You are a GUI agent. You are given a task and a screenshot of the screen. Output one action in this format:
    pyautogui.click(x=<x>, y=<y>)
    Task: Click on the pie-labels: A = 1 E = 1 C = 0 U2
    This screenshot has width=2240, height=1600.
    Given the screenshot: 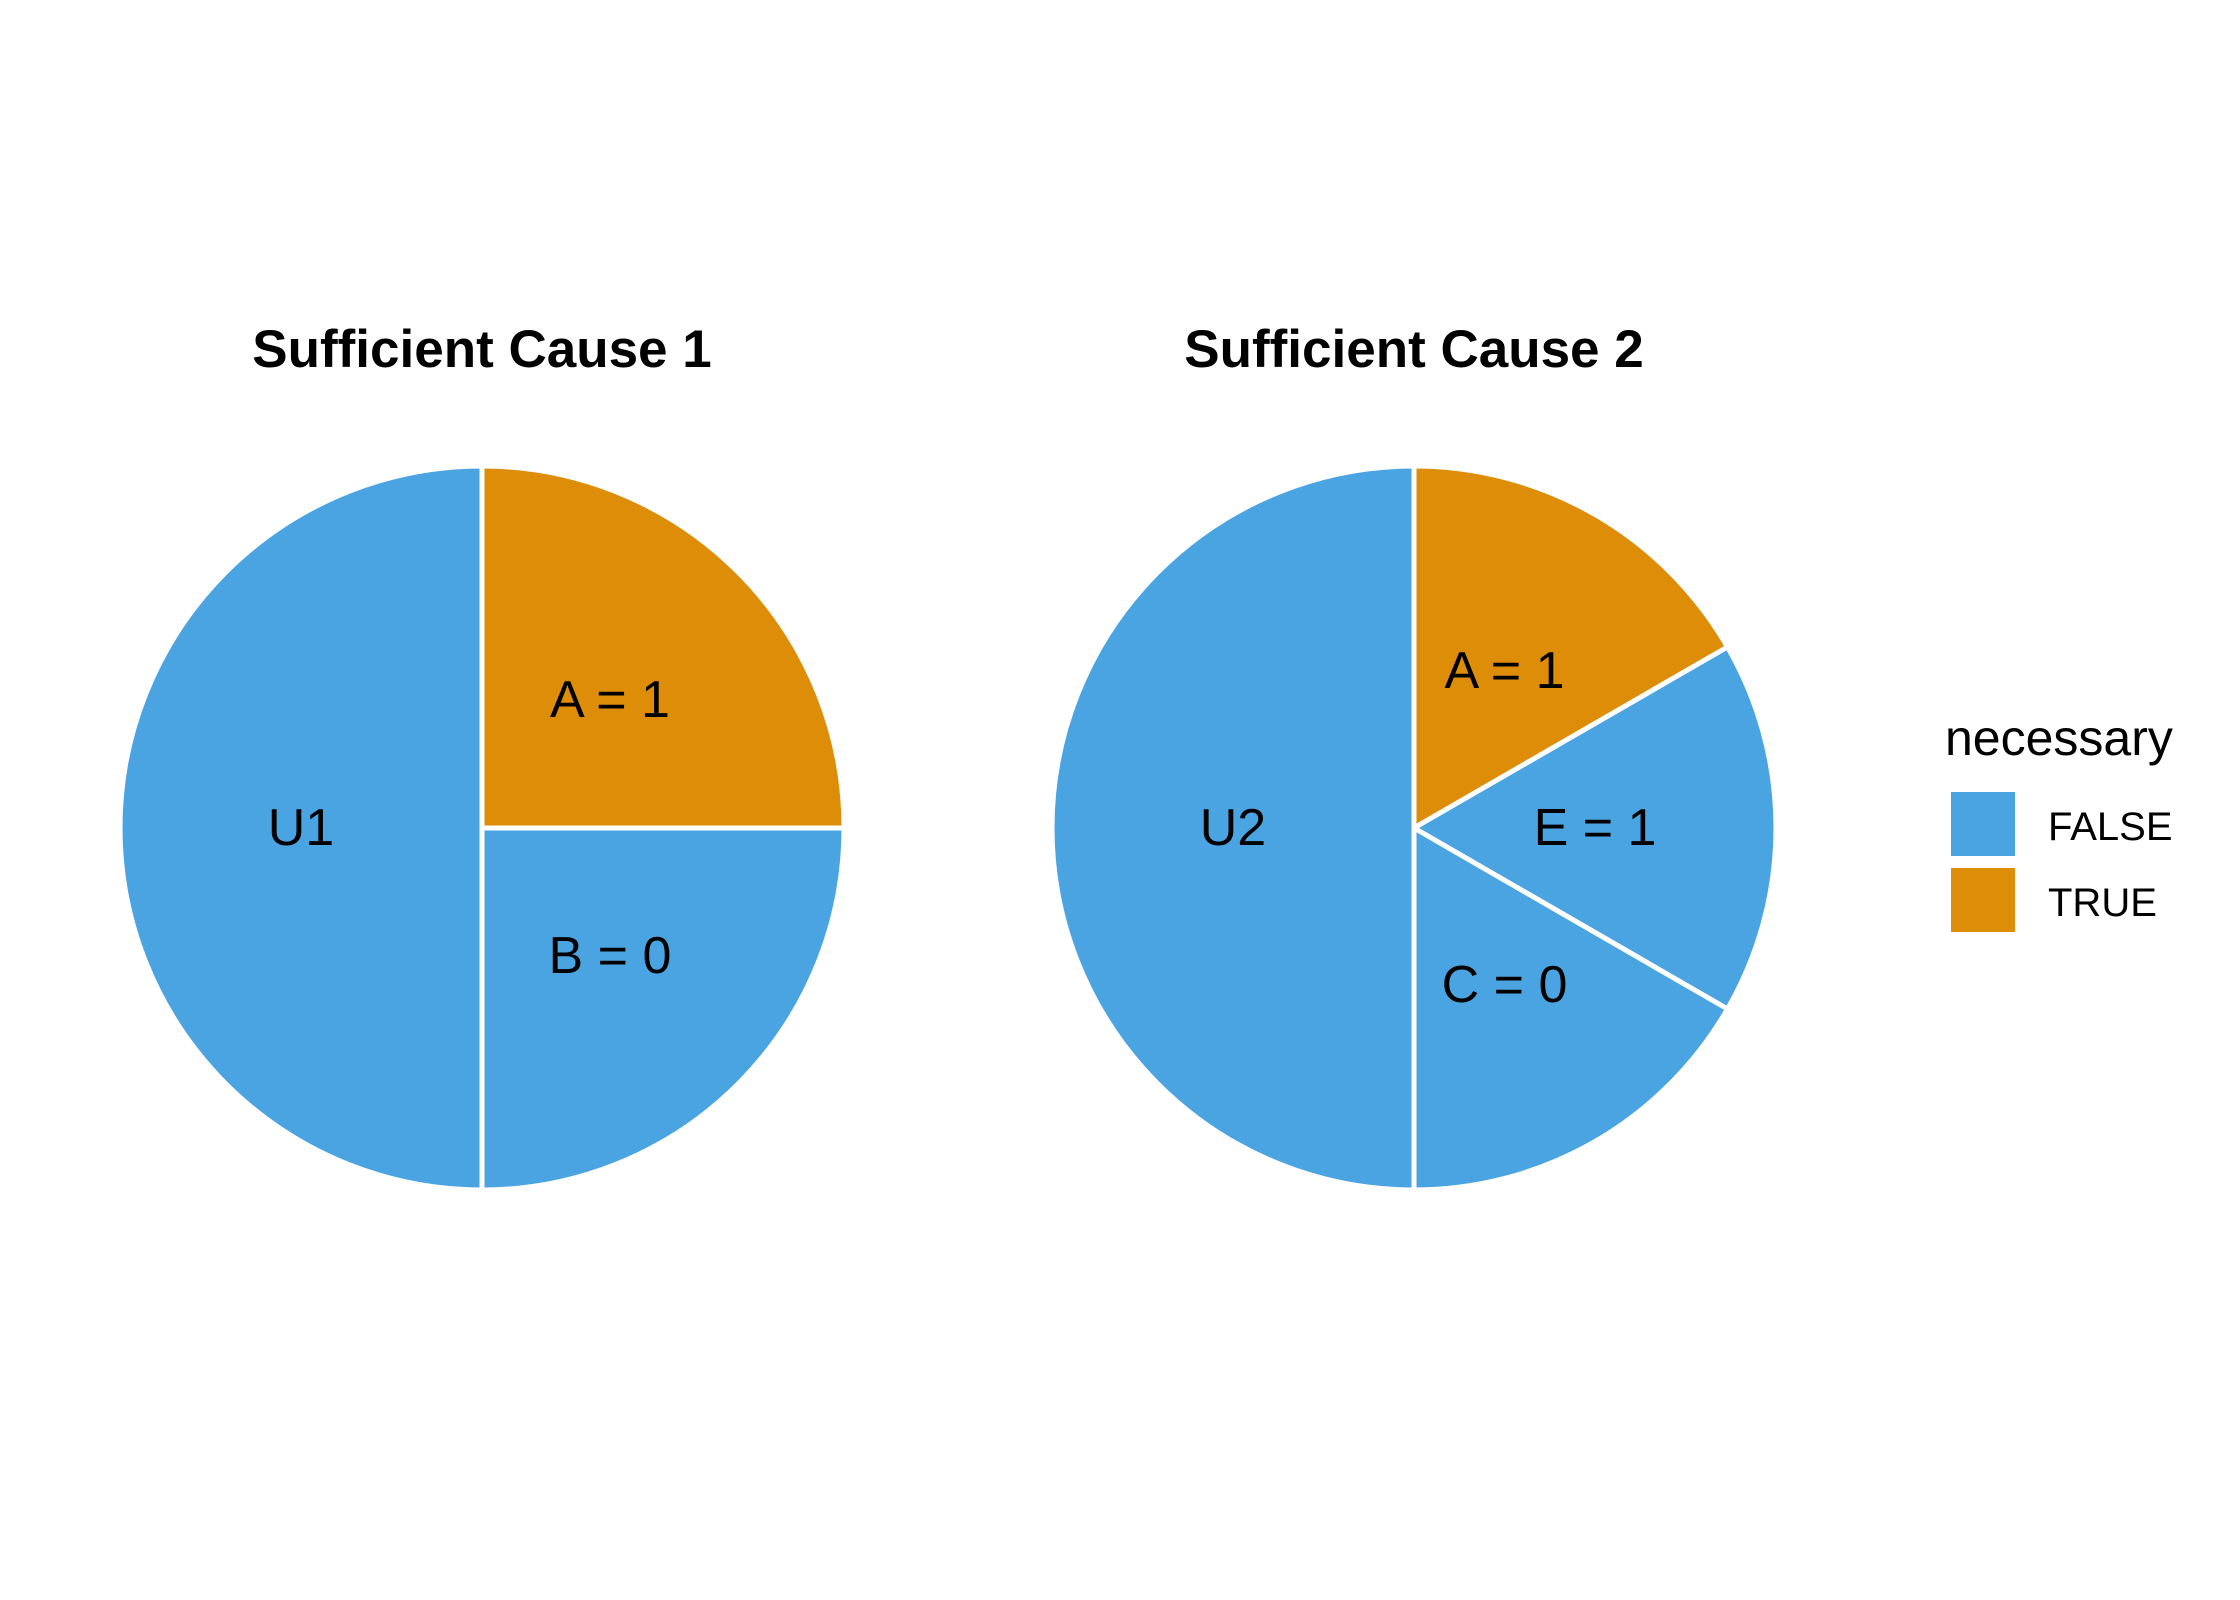 What is the action you would take?
    pyautogui.click(x=1428, y=828)
    